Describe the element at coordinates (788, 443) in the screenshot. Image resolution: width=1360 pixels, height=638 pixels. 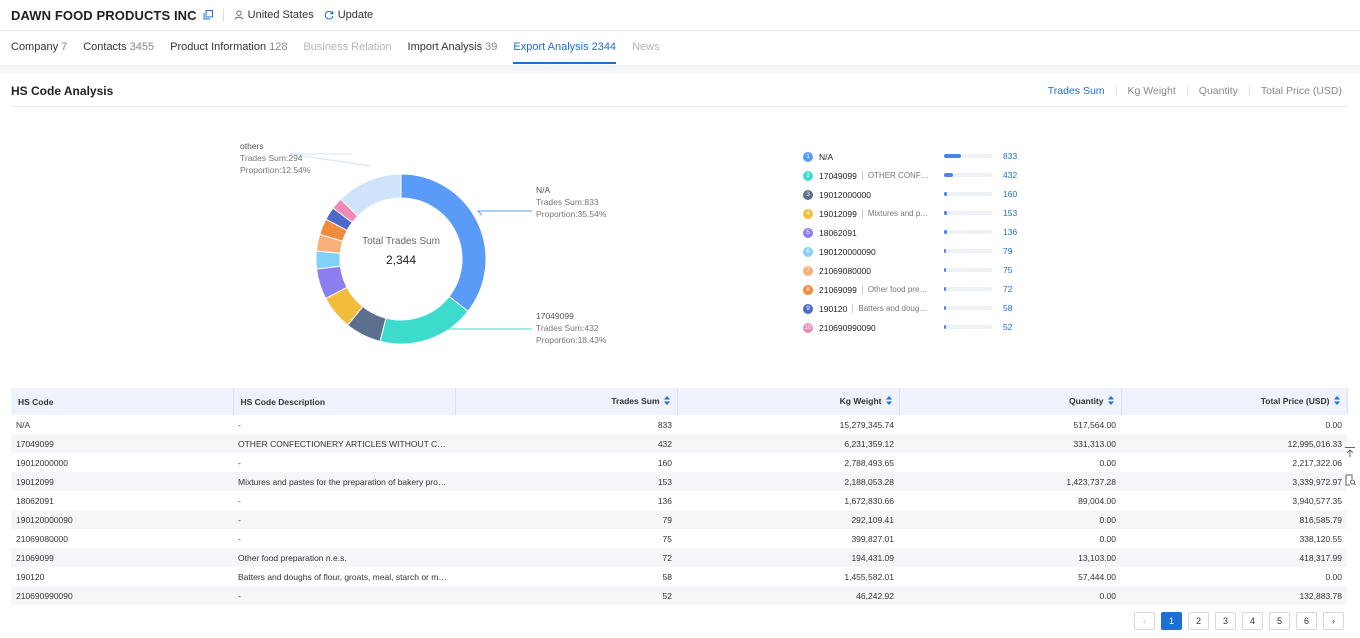
I see `table-cell: 6,231,359.12` at that location.